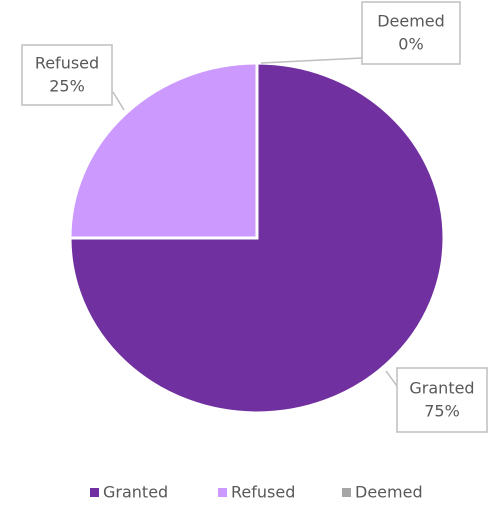 This screenshot has width=488, height=506. Describe the element at coordinates (389, 492) in the screenshot. I see `legend-label: Deemed` at that location.